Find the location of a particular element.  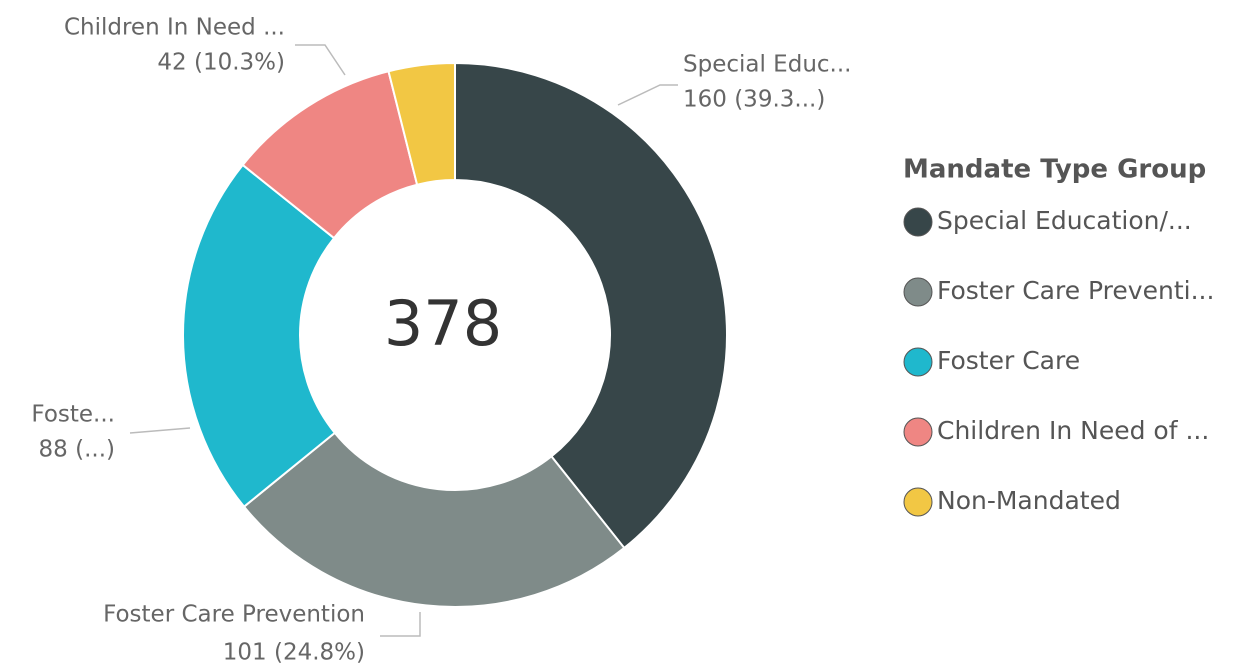

legend-label: Foster Care is located at coordinates (1008, 360).